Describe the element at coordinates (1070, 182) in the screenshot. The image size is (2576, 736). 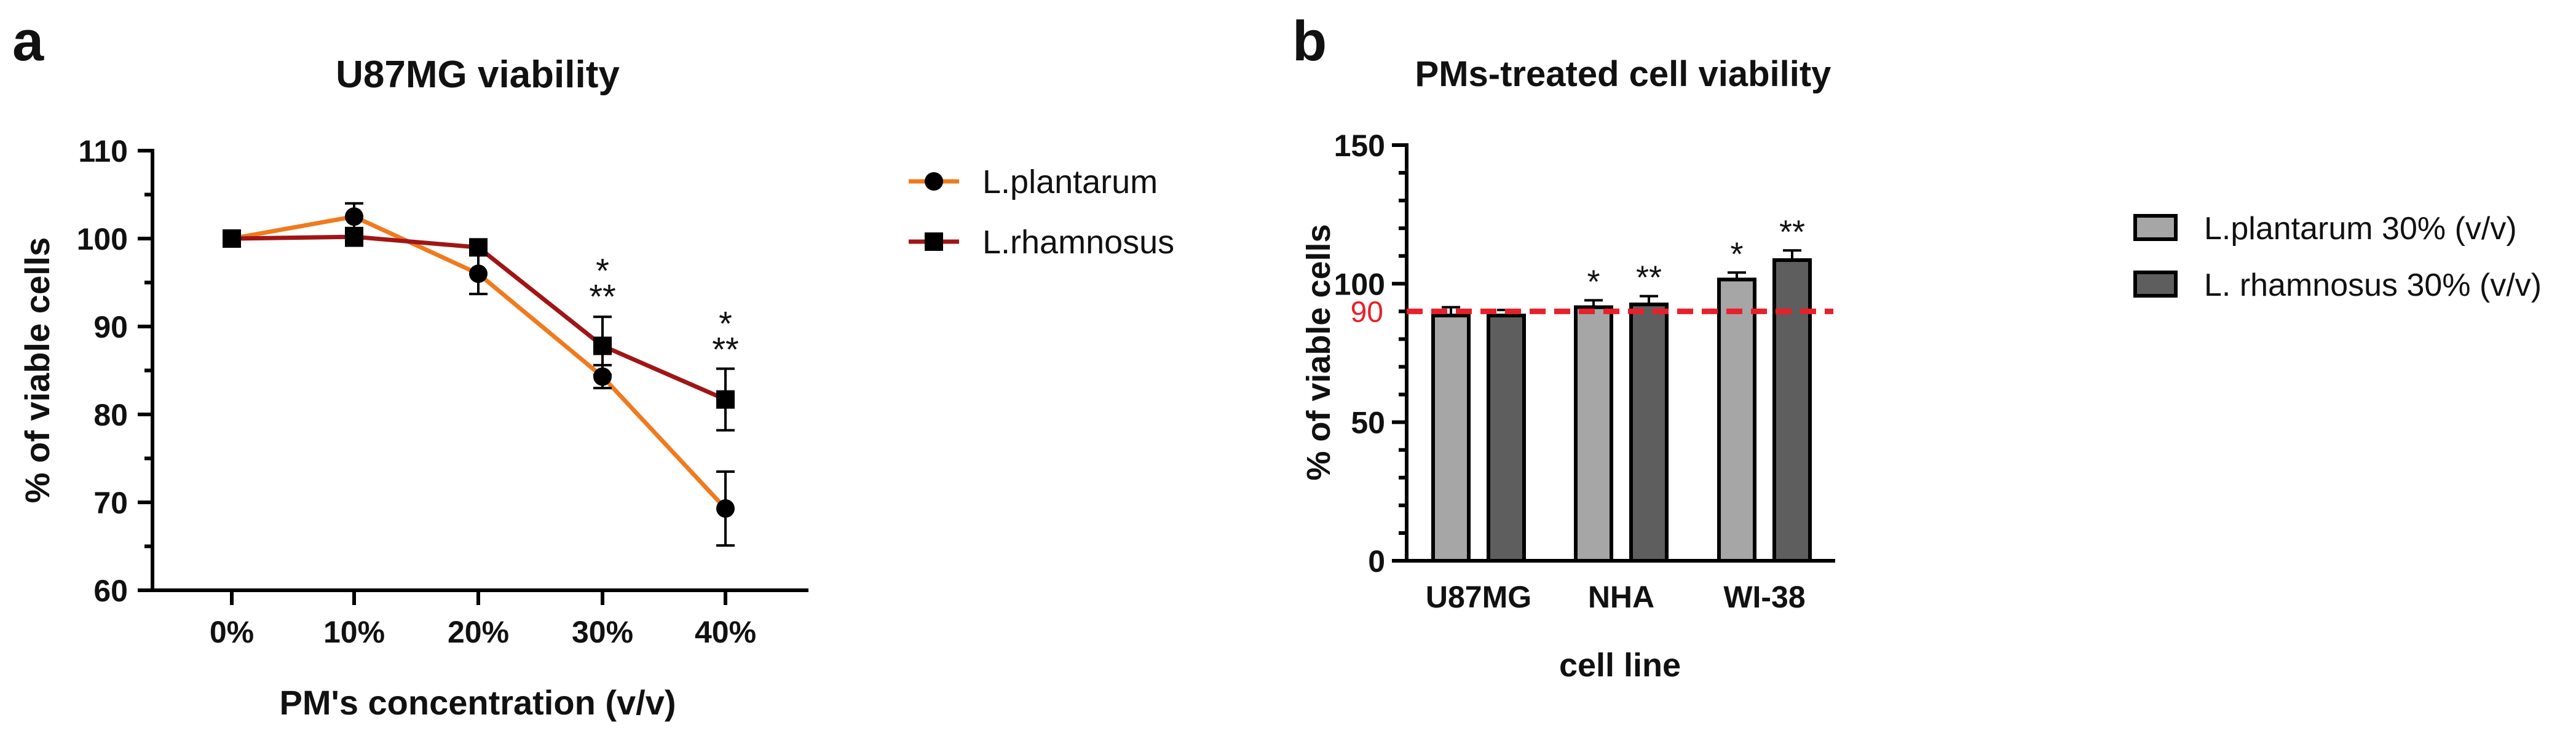
I see `legend-label: L.plantarum` at that location.